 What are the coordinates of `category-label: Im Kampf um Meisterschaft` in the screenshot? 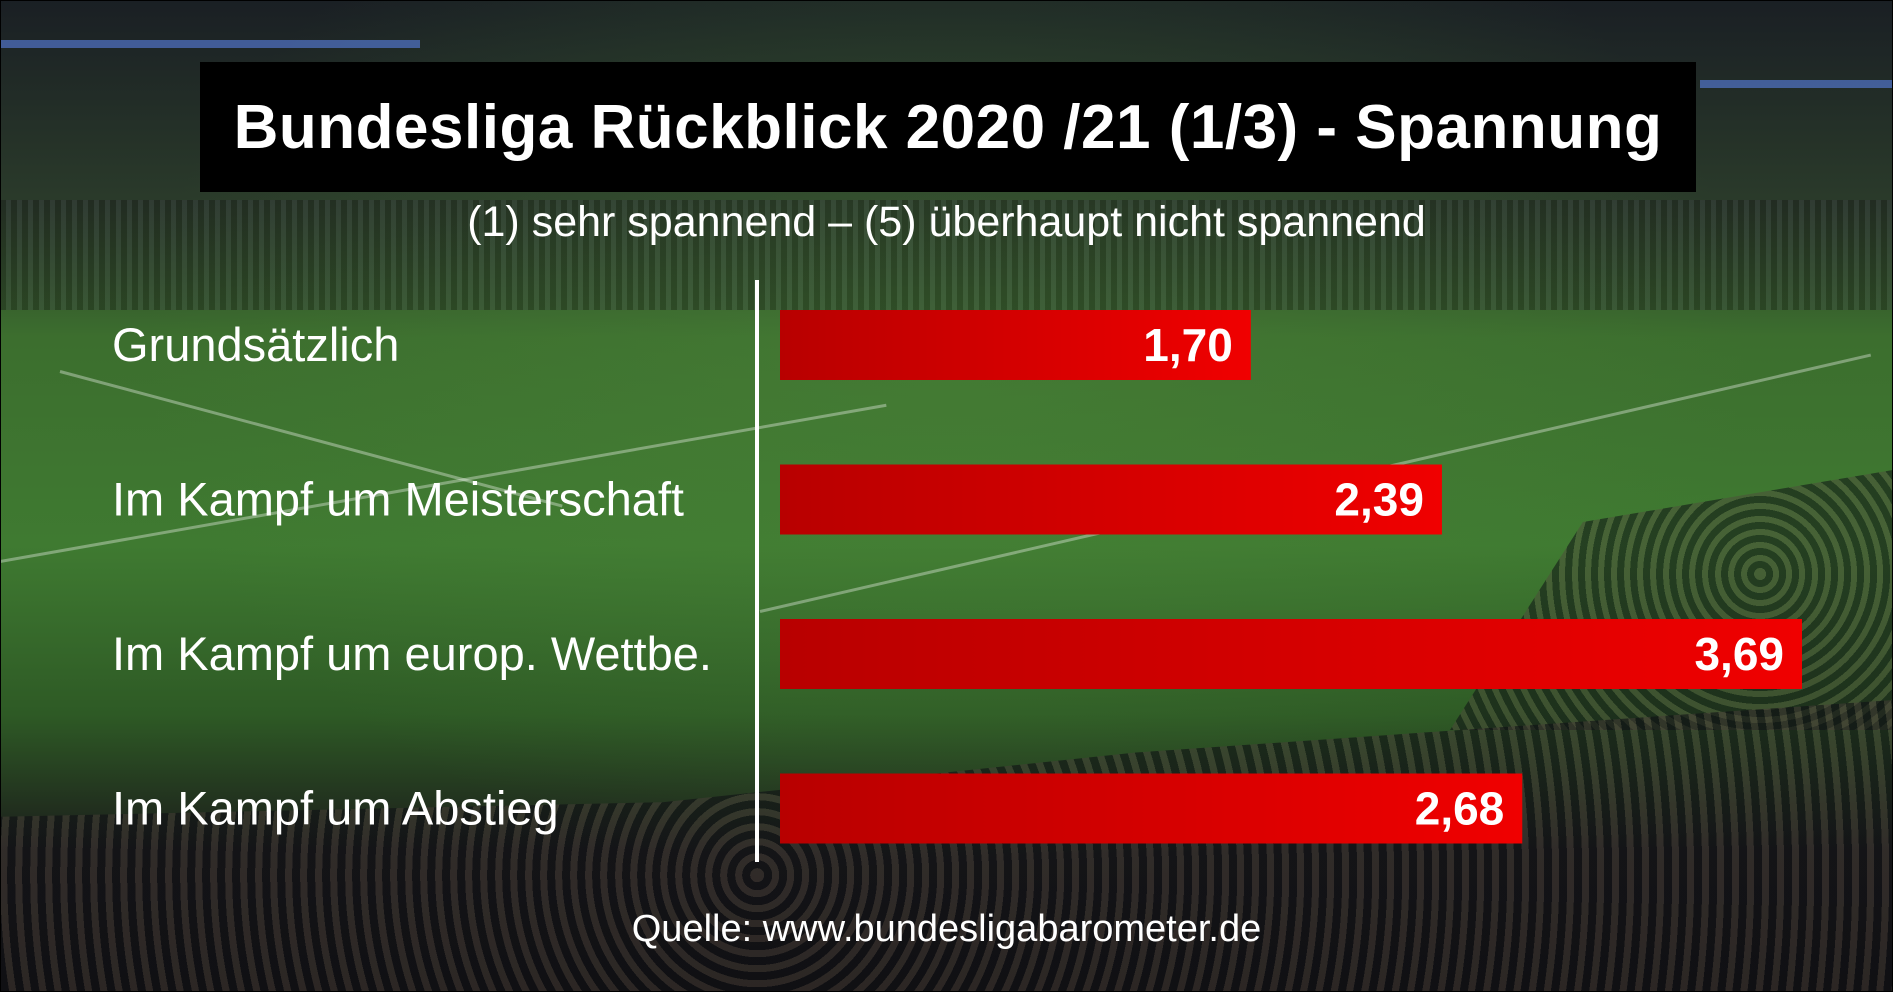 It's located at (398, 499).